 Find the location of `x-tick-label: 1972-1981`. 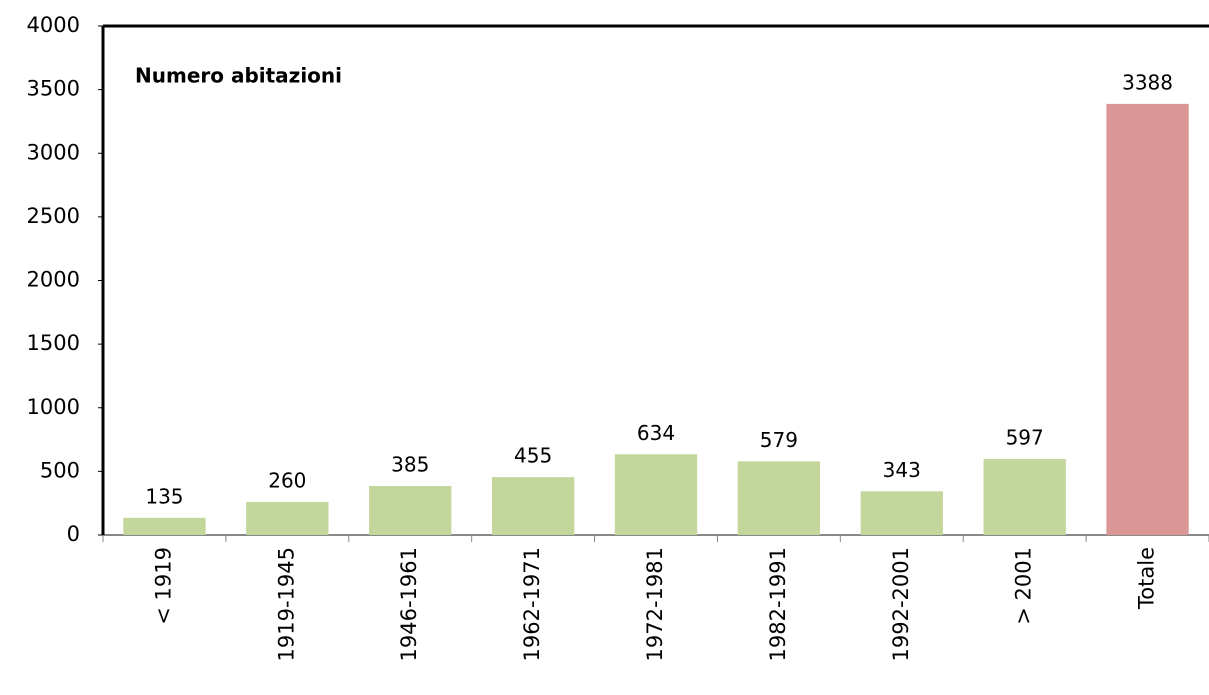

x-tick-label: 1972-1981 is located at coordinates (655, 604).